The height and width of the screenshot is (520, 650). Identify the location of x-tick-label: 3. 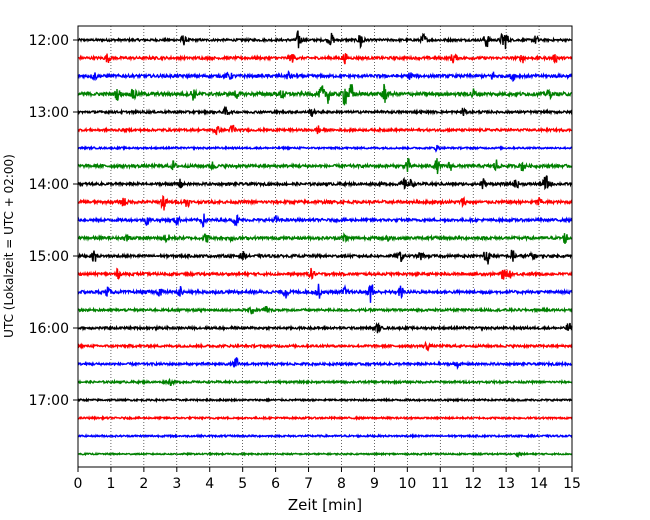
(176, 484).